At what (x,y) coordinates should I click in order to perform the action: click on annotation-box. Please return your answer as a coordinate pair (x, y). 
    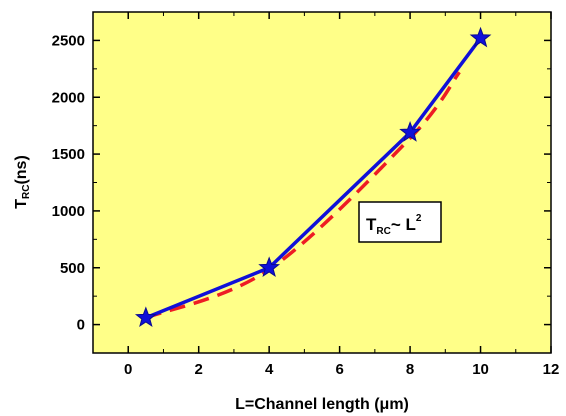
    Looking at the image, I should click on (400, 222).